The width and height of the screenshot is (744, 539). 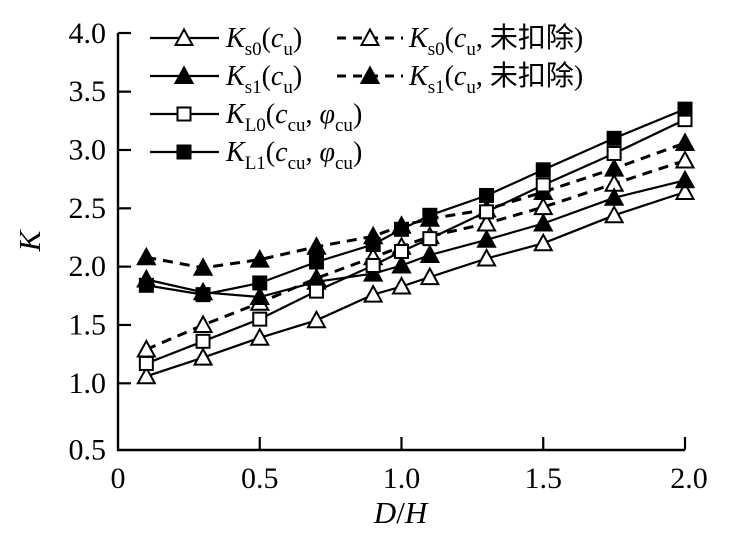 I want to click on y-tick-label: 4.0, so click(x=88, y=33).